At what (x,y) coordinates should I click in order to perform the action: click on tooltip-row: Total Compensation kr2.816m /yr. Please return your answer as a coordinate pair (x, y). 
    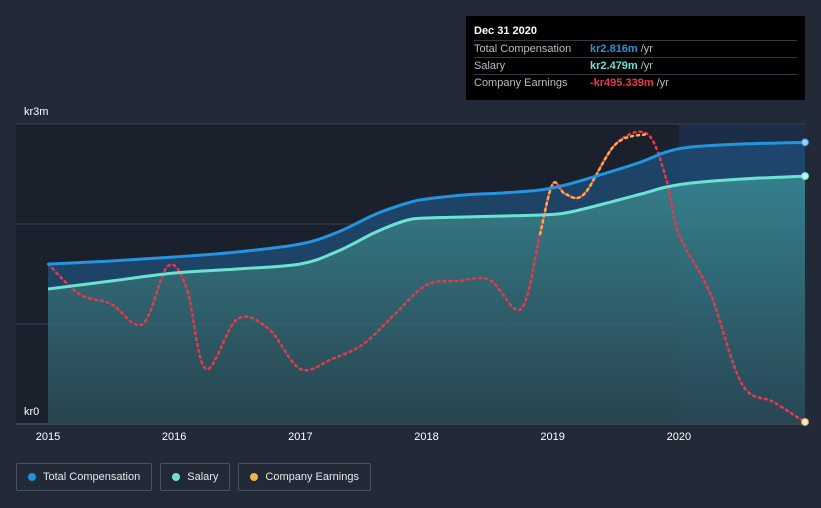
    Looking at the image, I should click on (635, 48).